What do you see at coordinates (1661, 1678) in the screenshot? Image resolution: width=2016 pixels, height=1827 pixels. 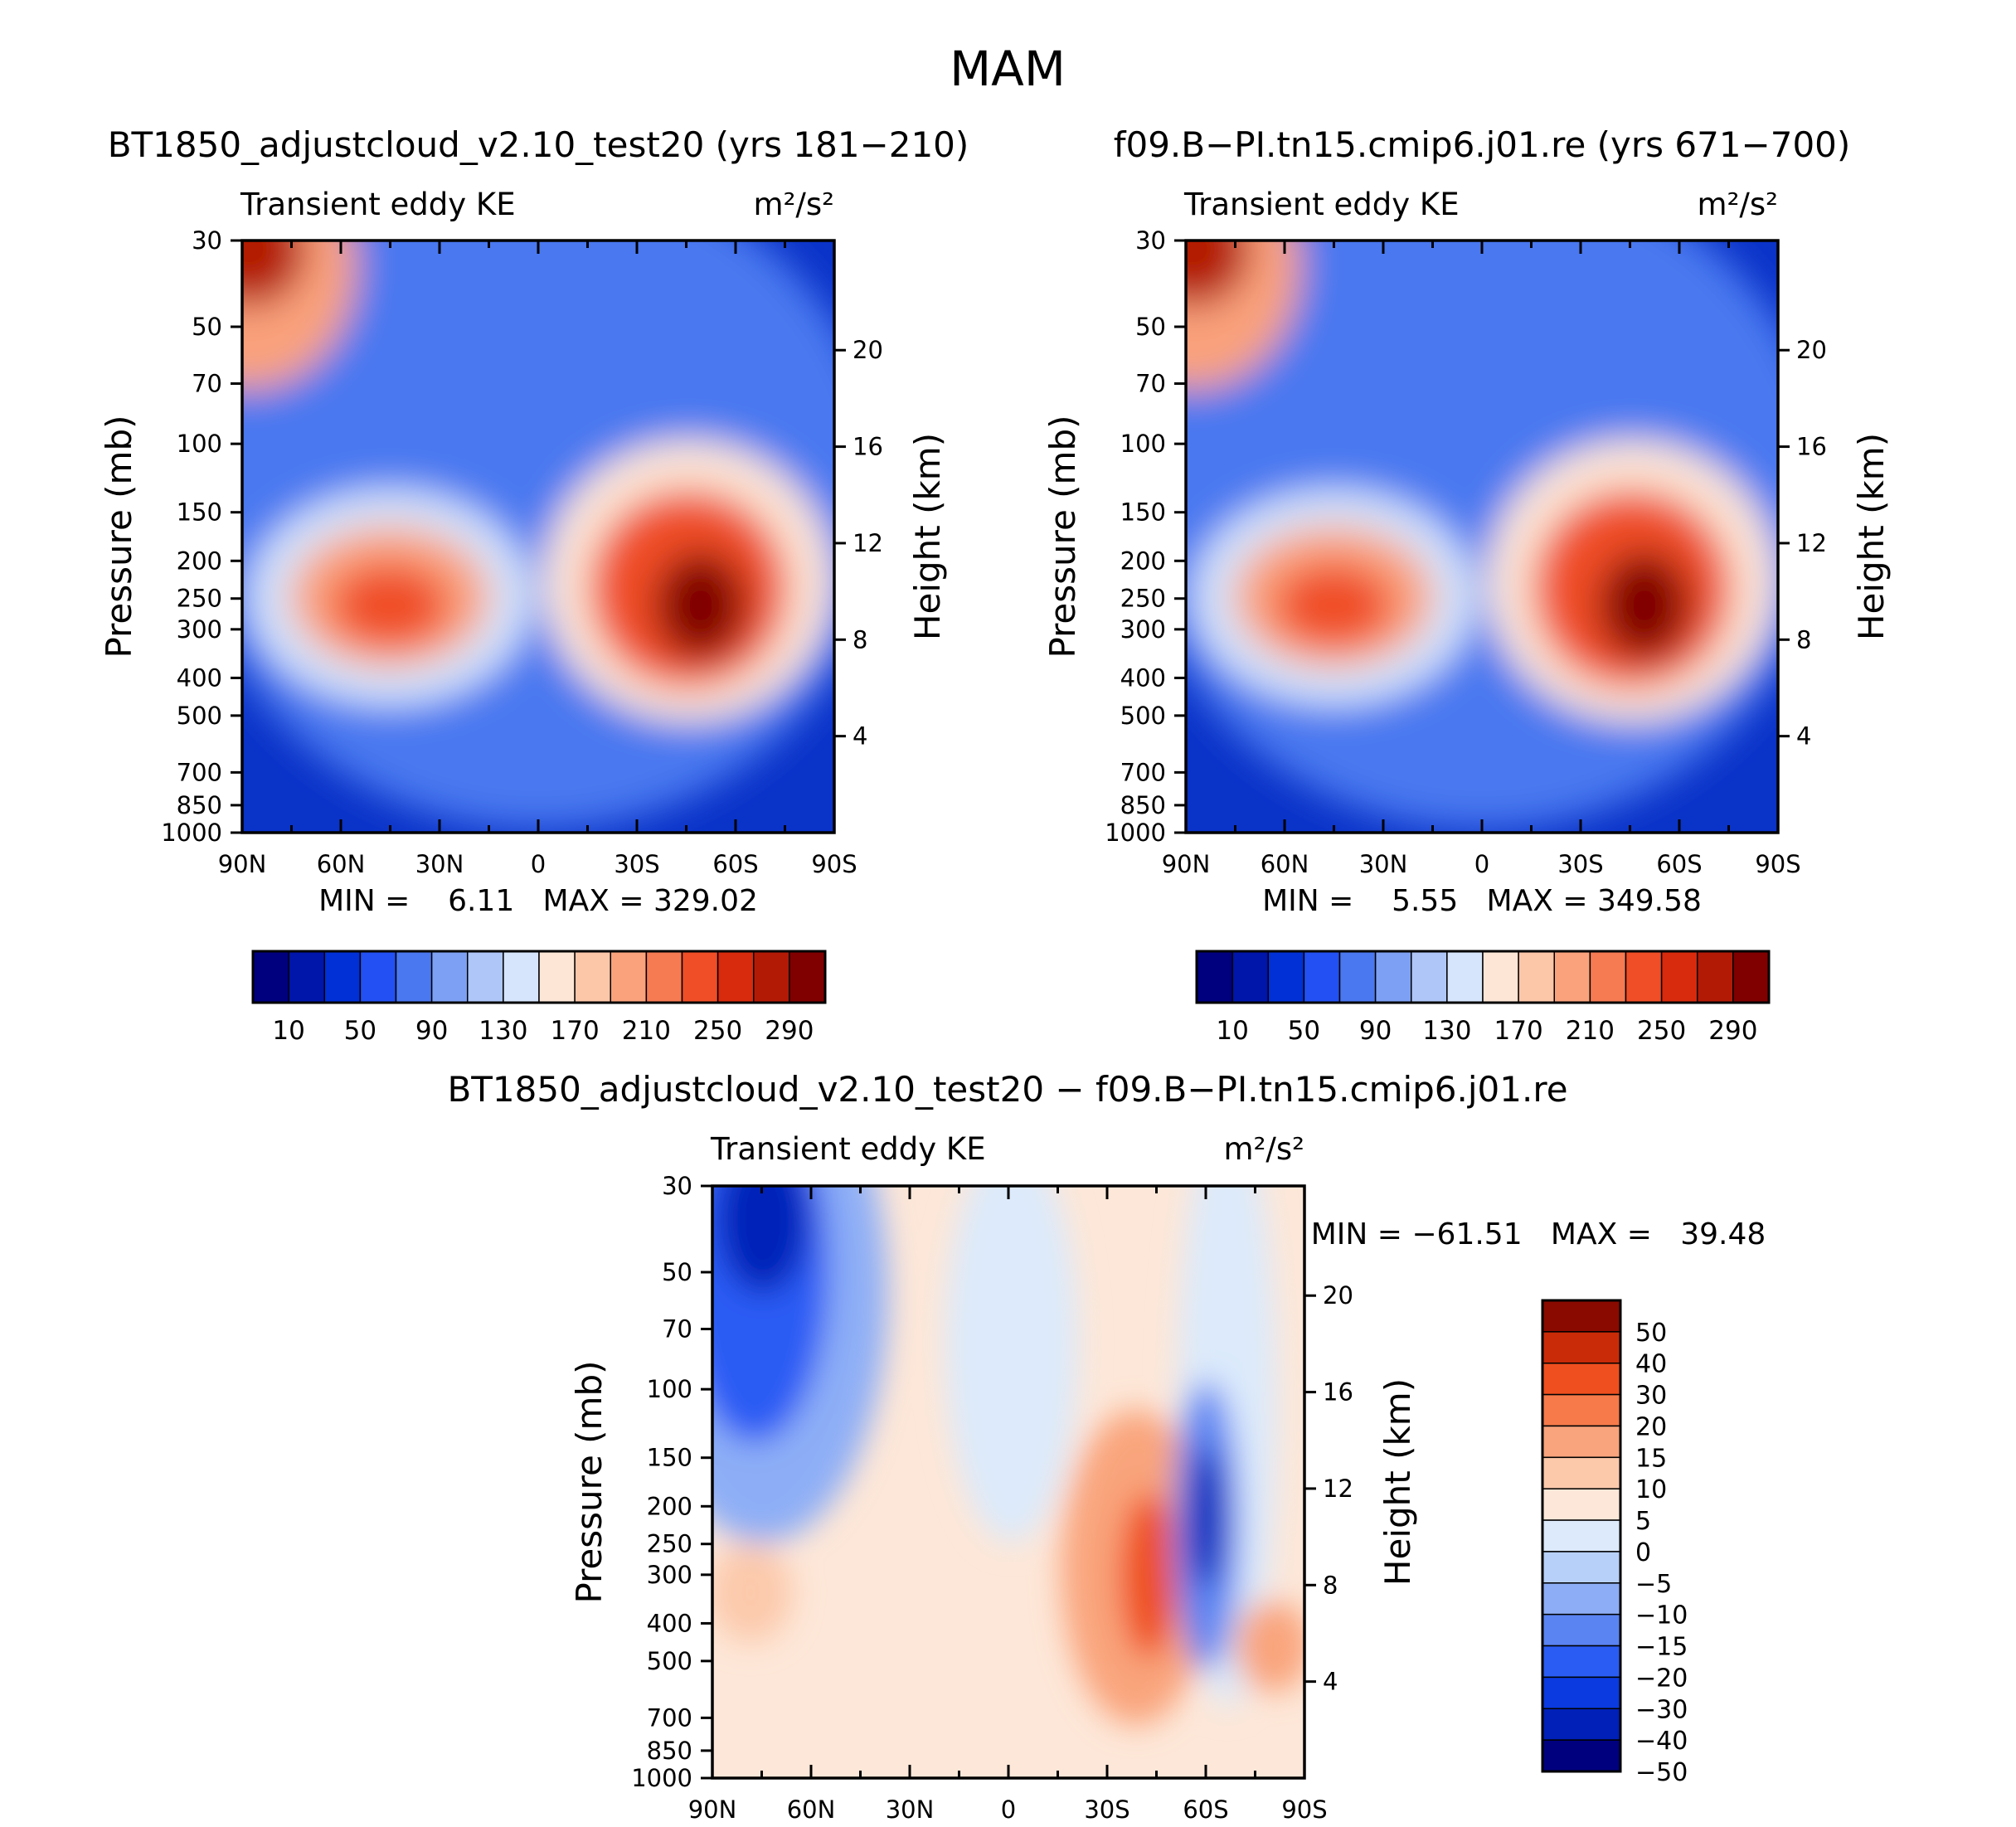 I see `colorbar-label: −20` at bounding box center [1661, 1678].